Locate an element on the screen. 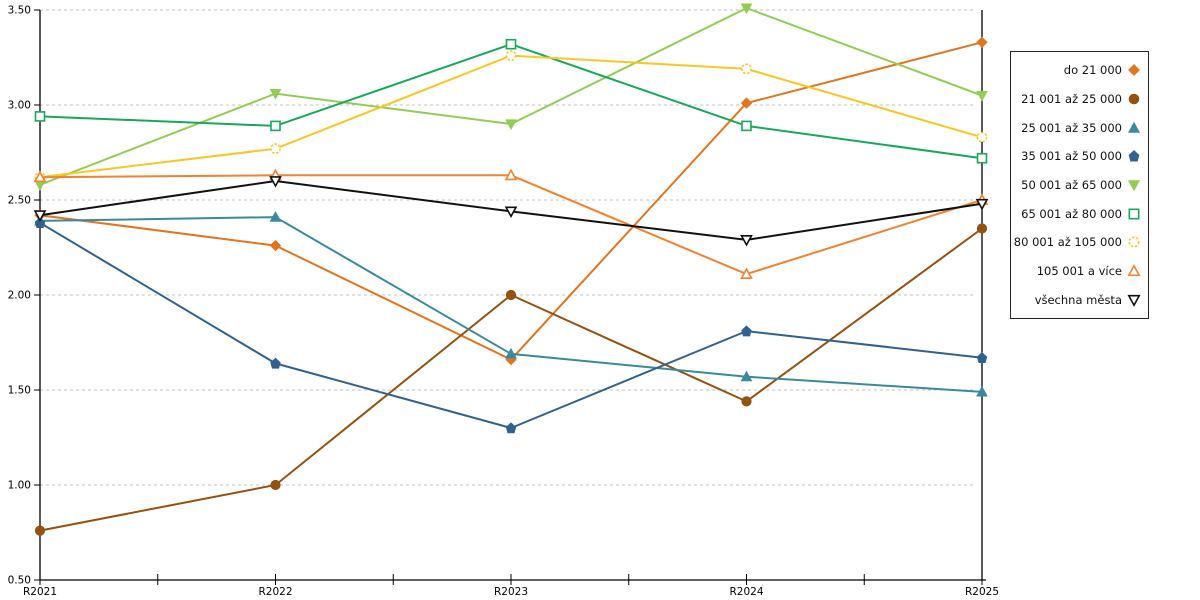 This screenshot has height=600, width=1200. legend-item-label: 21 001 až 25 000 is located at coordinates (1071, 98).